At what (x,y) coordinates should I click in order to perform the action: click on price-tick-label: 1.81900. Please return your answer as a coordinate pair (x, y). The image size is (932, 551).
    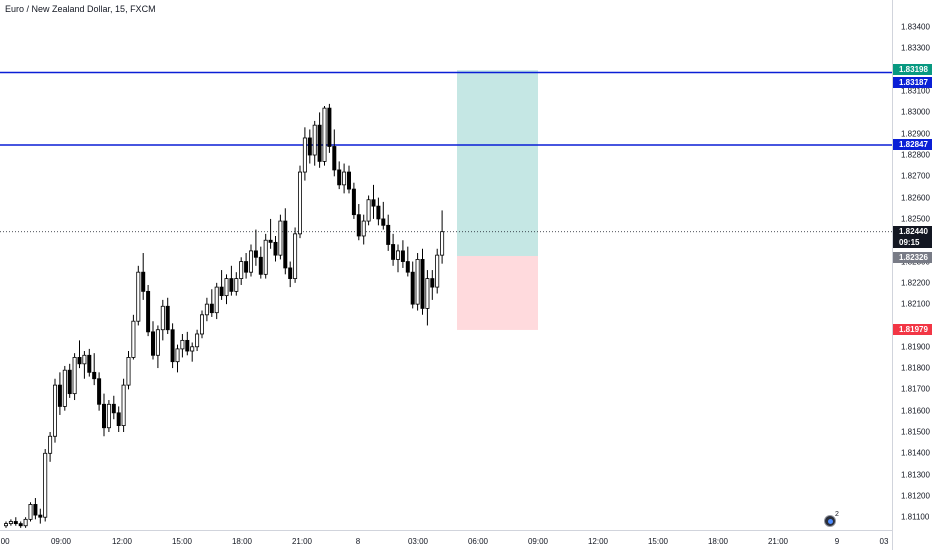
    Looking at the image, I should click on (915, 347).